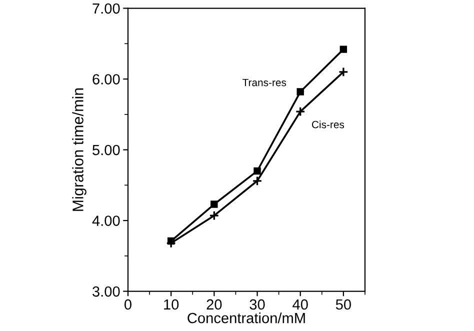 The height and width of the screenshot is (331, 474). Describe the element at coordinates (106, 79) in the screenshot. I see `y-tick-label: 6.00` at that location.